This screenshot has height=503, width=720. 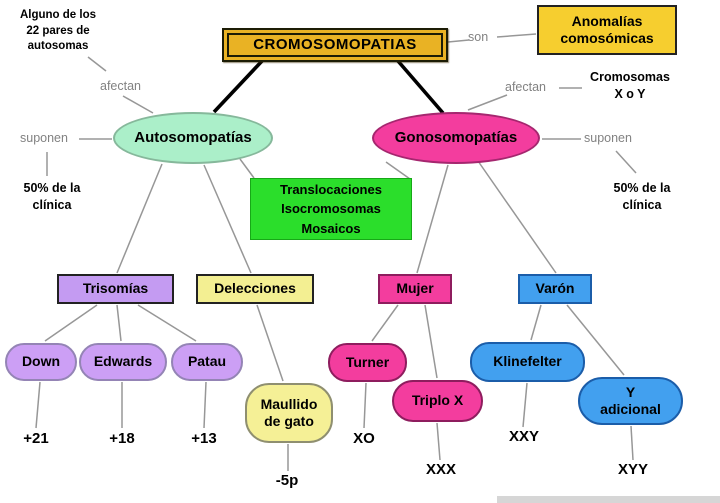 I want to click on note-autosomas: Alguno de los 22 pares de autosomas, so click(x=58, y=31).